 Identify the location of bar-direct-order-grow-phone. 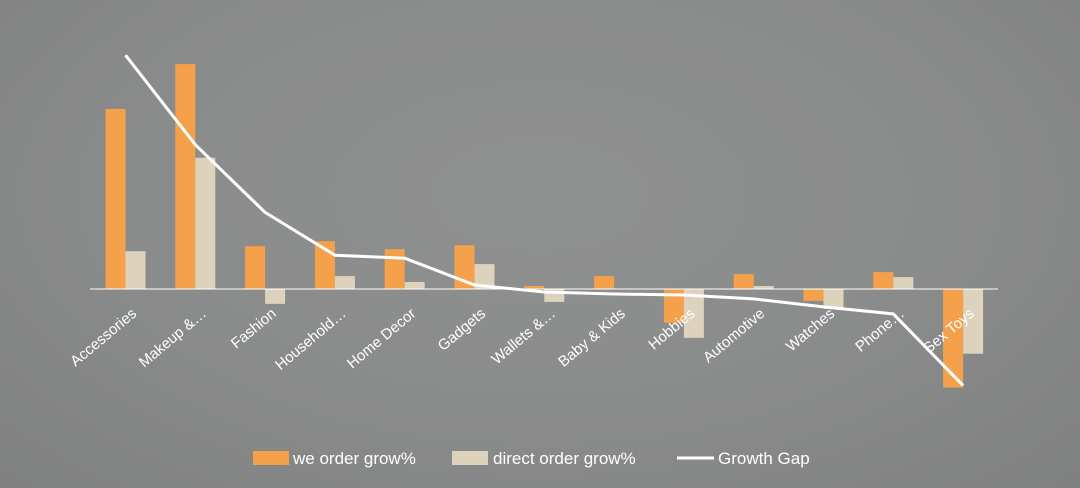
(903, 283).